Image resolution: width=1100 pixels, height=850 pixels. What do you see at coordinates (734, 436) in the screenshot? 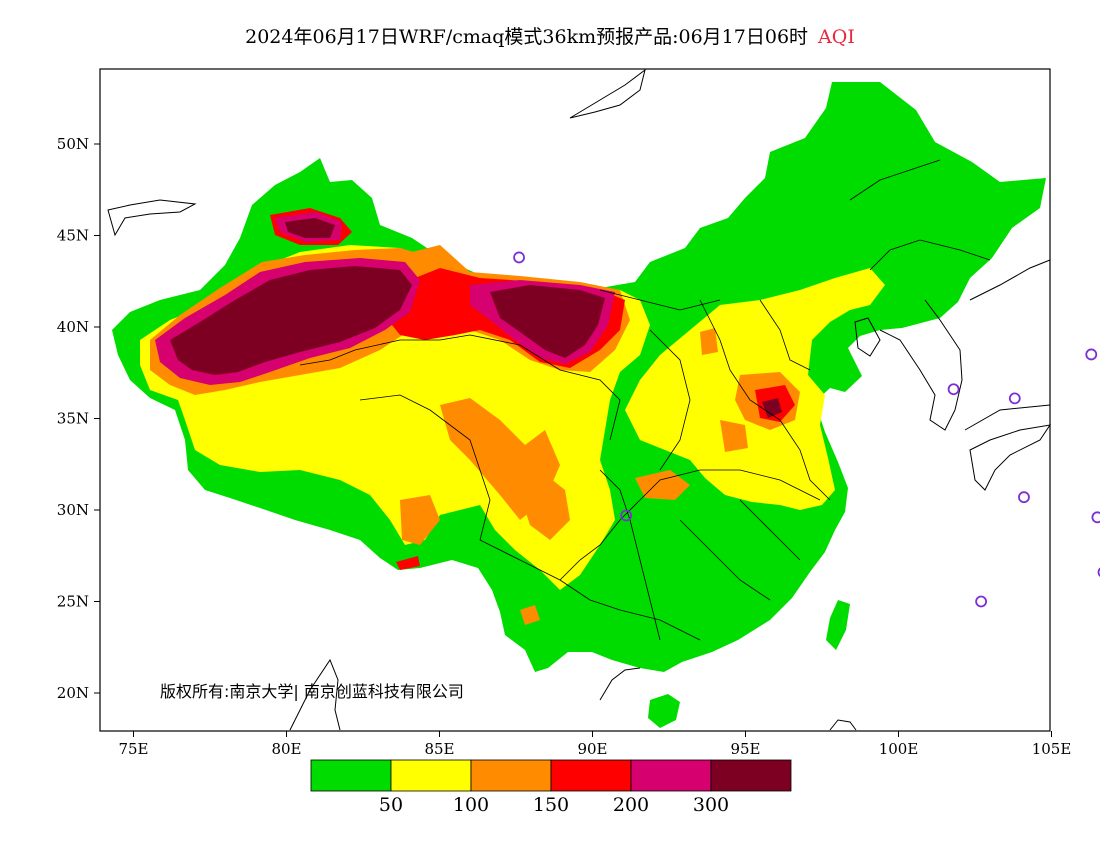
I see `region-aqi-usg-anhui` at bounding box center [734, 436].